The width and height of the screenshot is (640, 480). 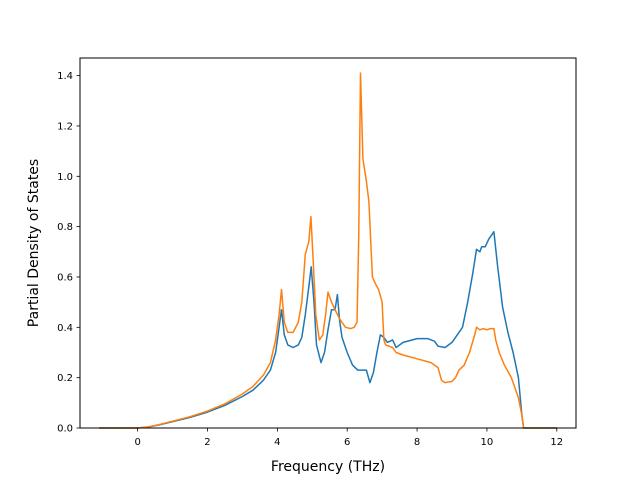 I want to click on x-tick-label: 2, so click(x=207, y=442).